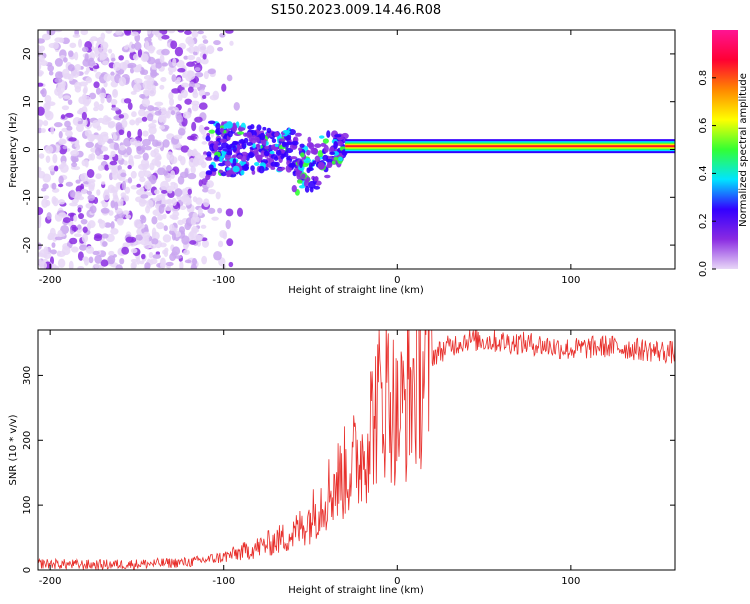 Image resolution: width=750 pixels, height=604 pixels. Describe the element at coordinates (223, 280) in the screenshot. I see `x-tick-label: -100` at that location.